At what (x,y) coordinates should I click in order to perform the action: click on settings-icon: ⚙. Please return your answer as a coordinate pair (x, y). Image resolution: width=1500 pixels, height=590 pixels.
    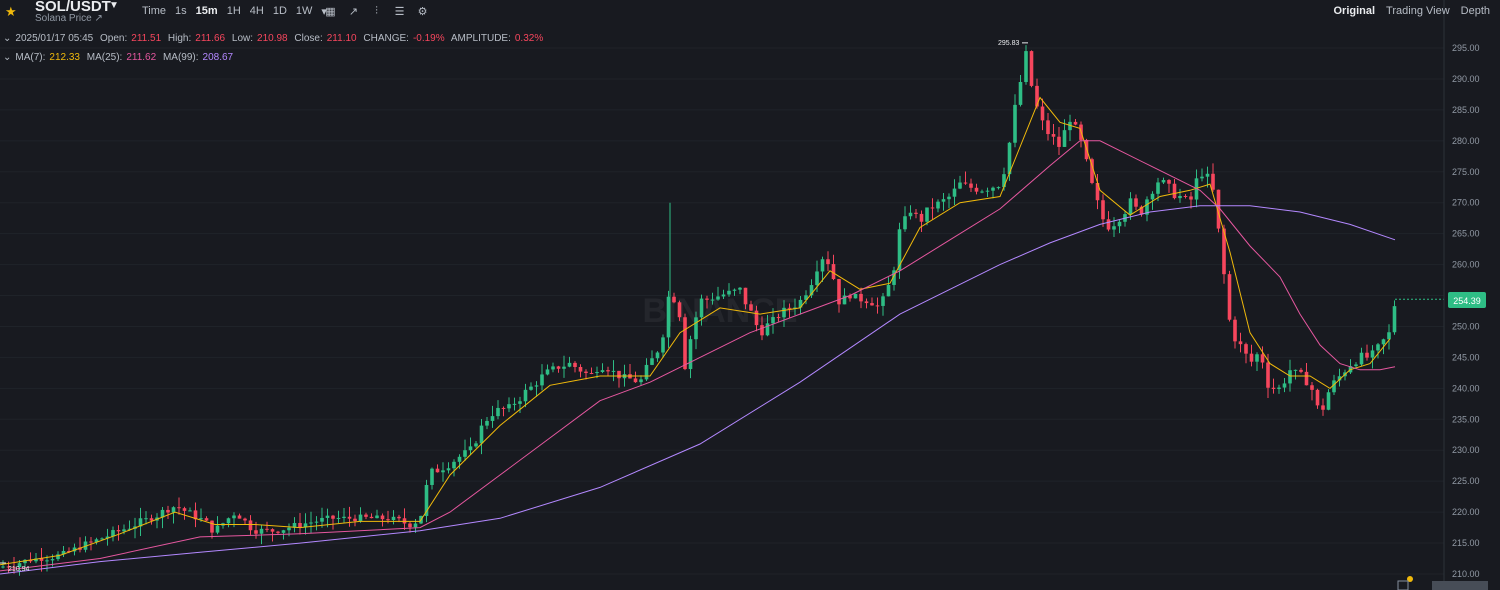
    Looking at the image, I should click on (422, 12).